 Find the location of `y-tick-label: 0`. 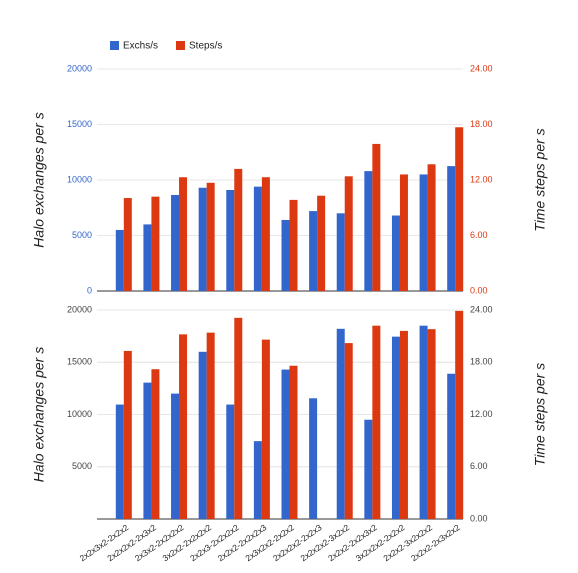

y-tick-label: 0 is located at coordinates (89, 290).